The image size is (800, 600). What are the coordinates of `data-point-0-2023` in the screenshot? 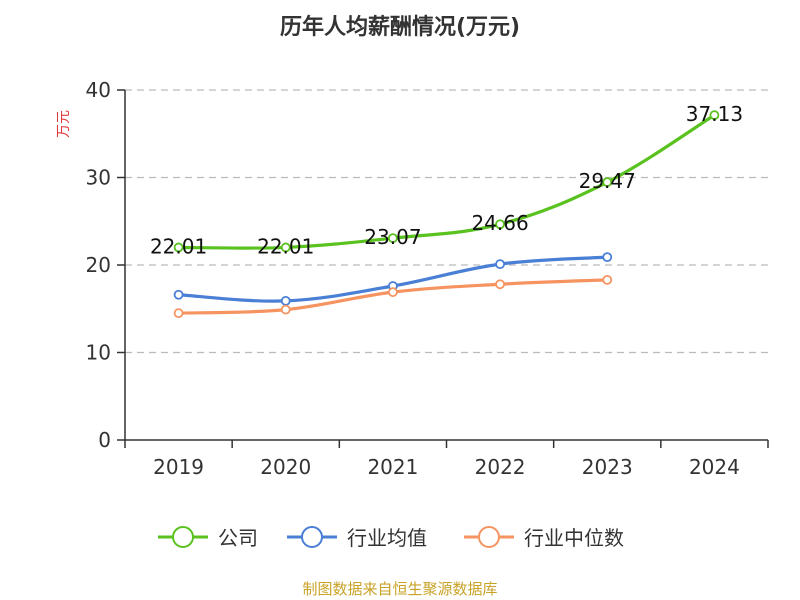 It's located at (607, 182).